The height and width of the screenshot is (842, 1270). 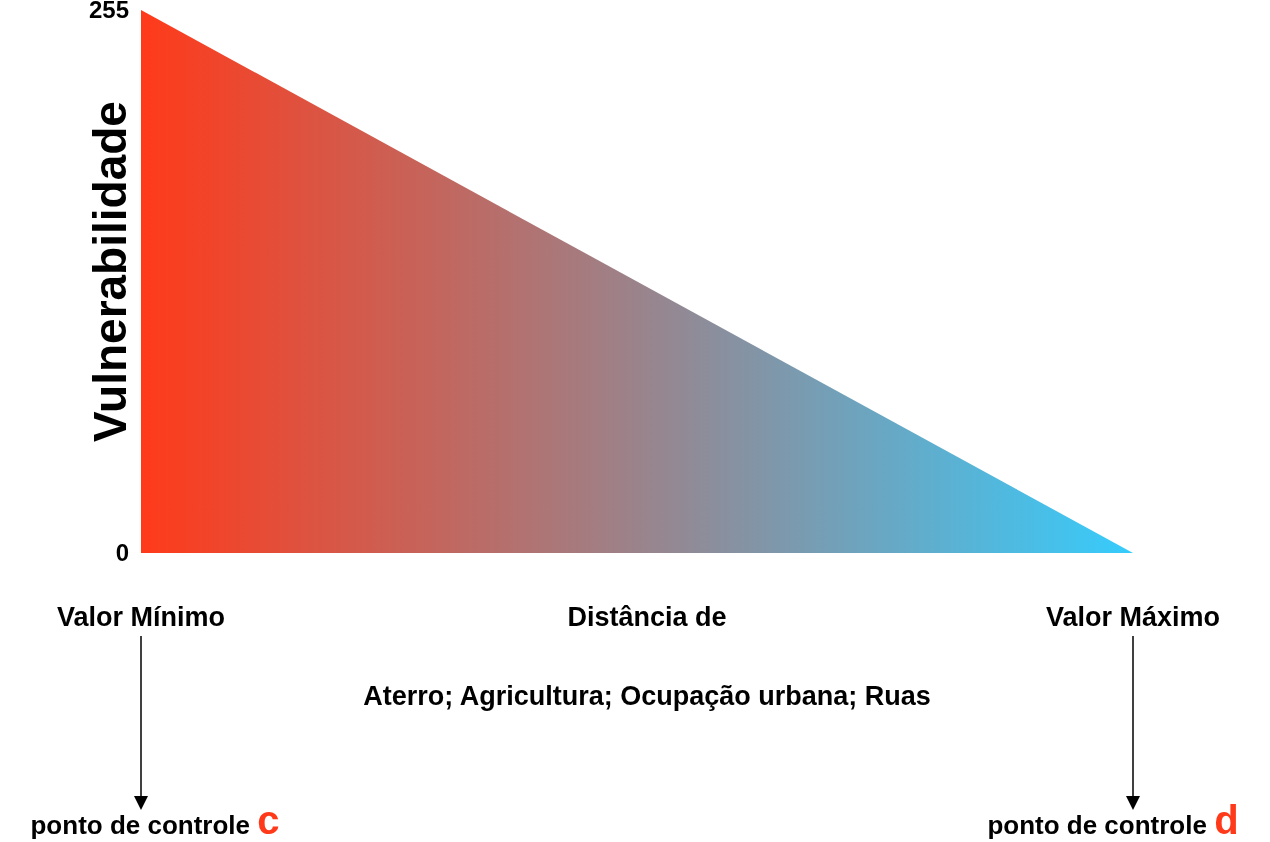 I want to click on y-tick-label: 255, so click(x=108, y=12).